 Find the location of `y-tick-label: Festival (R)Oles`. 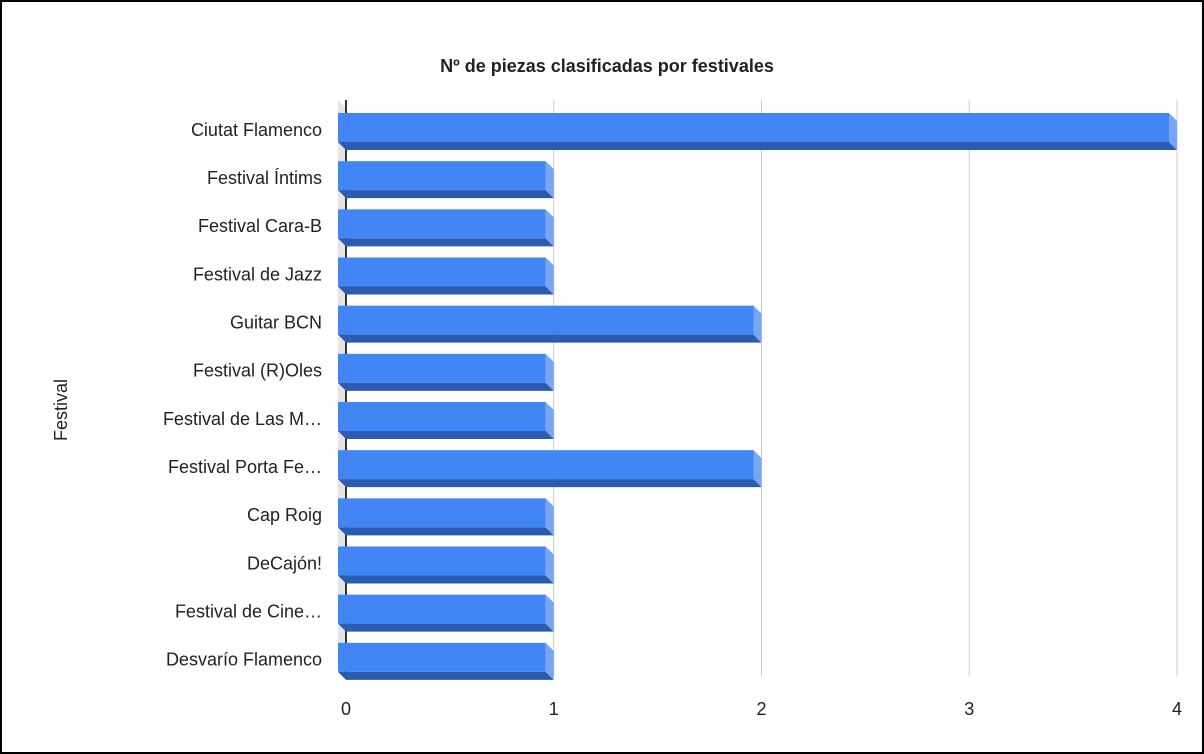

y-tick-label: Festival (R)Oles is located at coordinates (257, 371).